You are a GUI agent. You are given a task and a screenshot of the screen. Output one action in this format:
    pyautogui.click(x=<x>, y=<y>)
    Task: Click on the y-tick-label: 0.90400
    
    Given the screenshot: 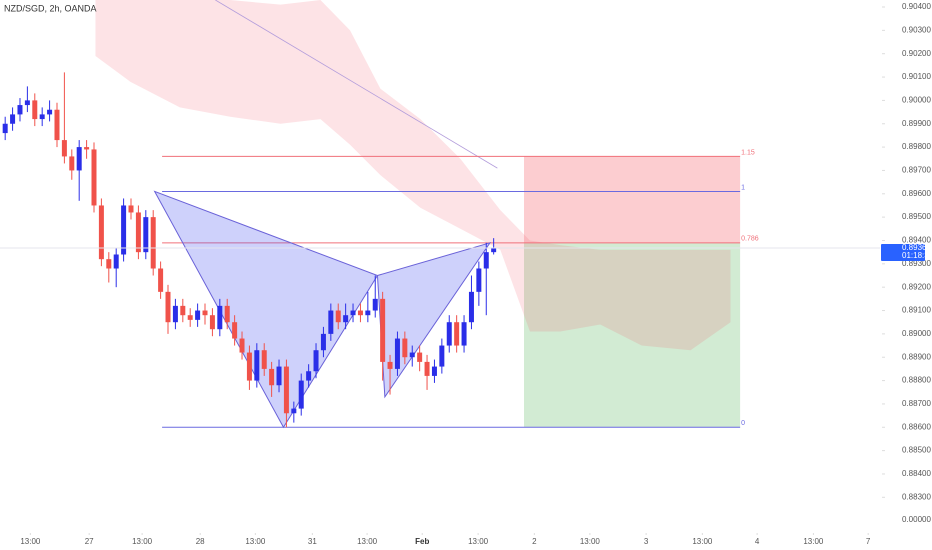 What is the action you would take?
    pyautogui.click(x=916, y=6)
    